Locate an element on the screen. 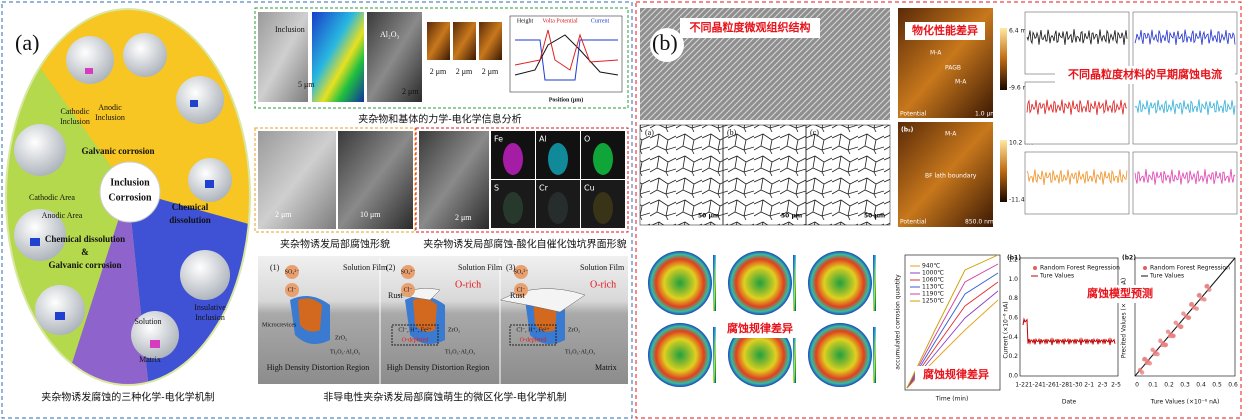 The image size is (1243, 420). parity-points is located at coordinates (1174, 329).